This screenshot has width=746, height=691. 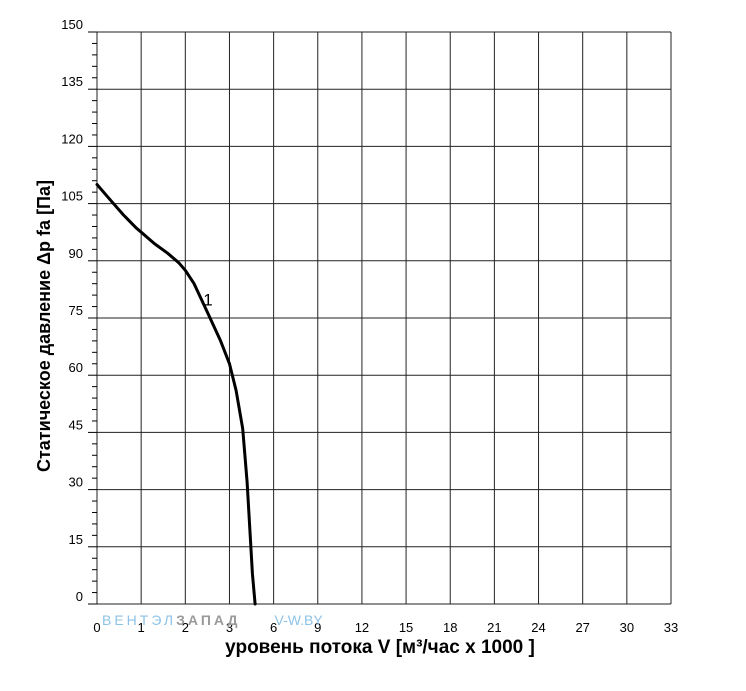 What do you see at coordinates (92, 318) in the screenshot?
I see `y-axis-ticks` at bounding box center [92, 318].